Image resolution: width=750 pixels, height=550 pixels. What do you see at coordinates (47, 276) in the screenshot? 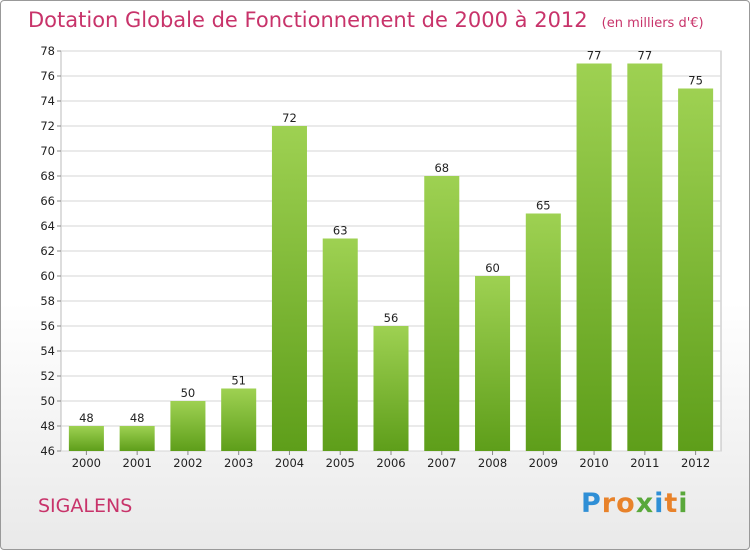
I see `y-tick-label: 60` at bounding box center [47, 276].